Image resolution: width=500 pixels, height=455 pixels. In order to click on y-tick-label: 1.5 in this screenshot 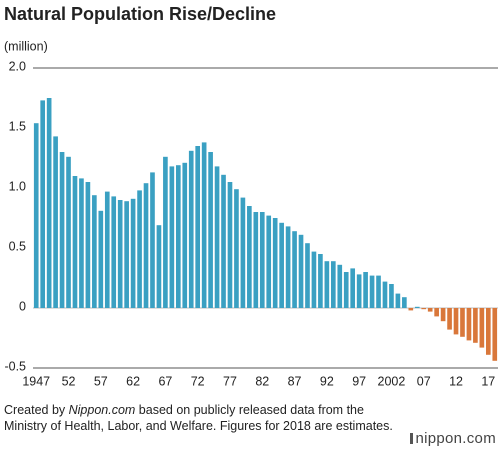, I will do `click(17, 126)`.